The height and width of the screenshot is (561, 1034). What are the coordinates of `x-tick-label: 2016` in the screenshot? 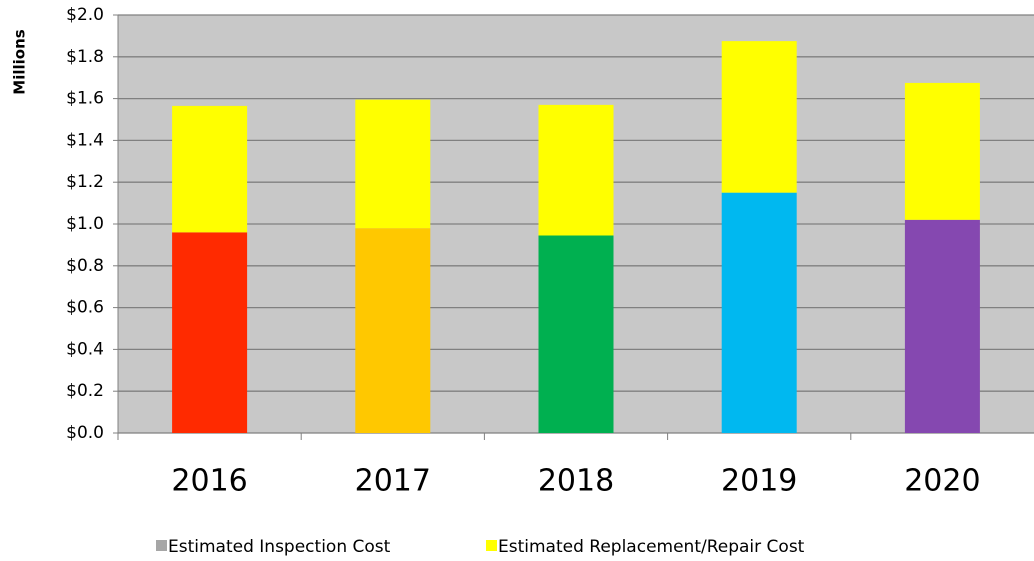 It's located at (209, 481).